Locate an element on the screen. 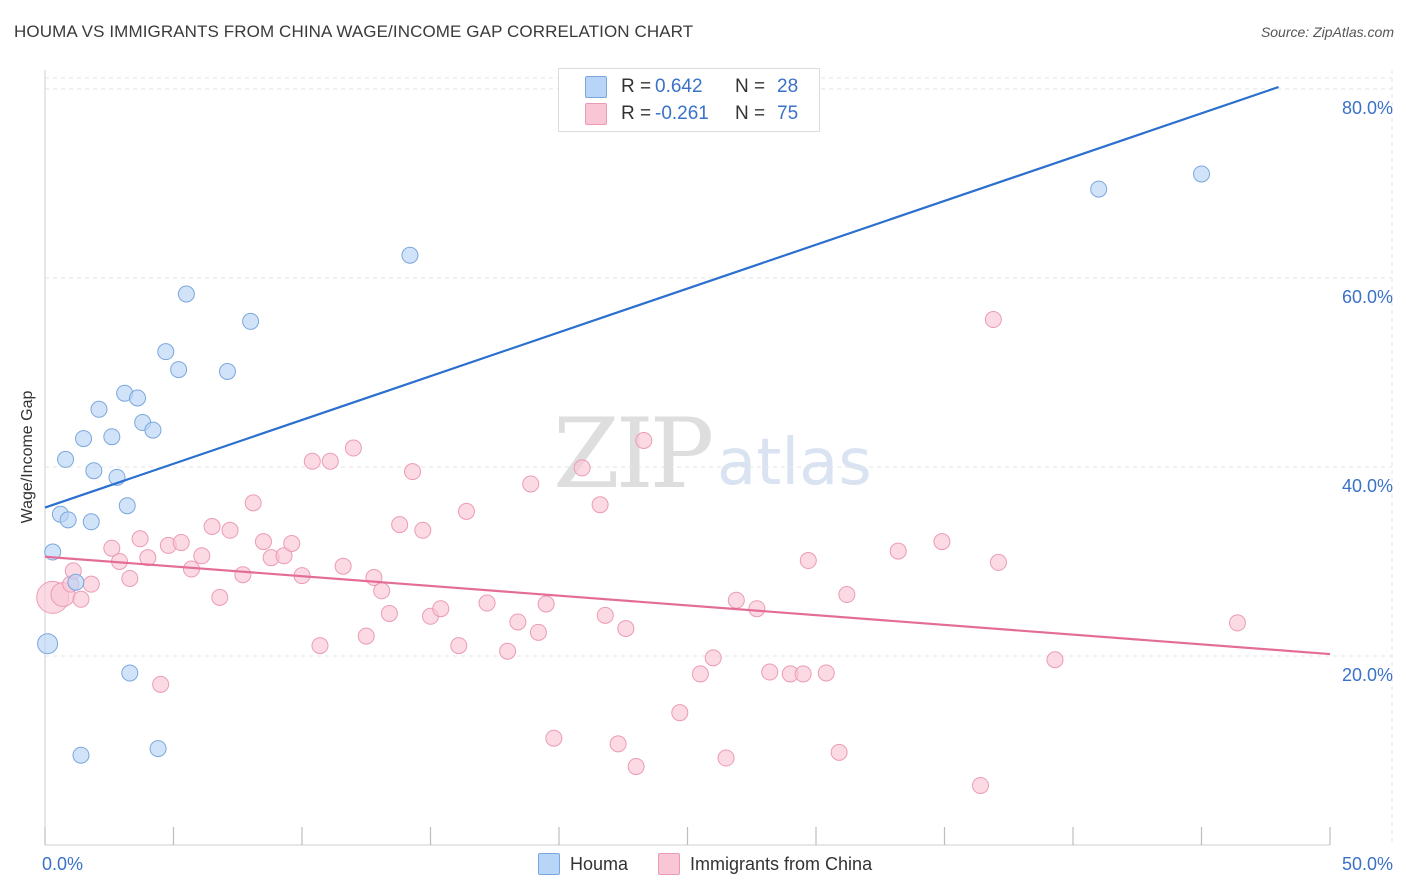 Image resolution: width=1406 pixels, height=892 pixels. houma-r-label: R = is located at coordinates (636, 86).